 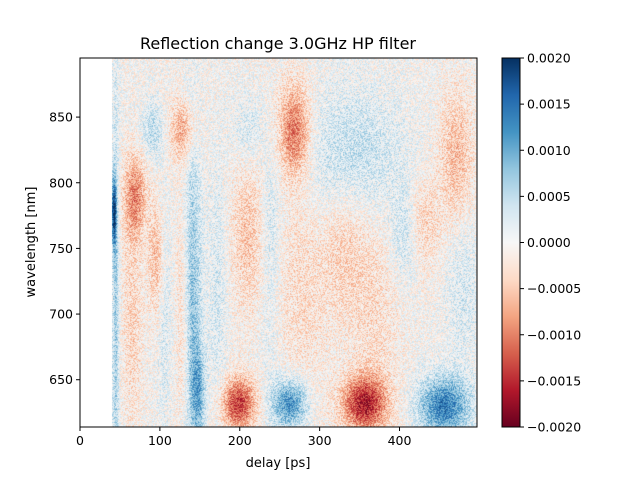 What do you see at coordinates (400, 440) in the screenshot?
I see `x-tick-label: 400` at bounding box center [400, 440].